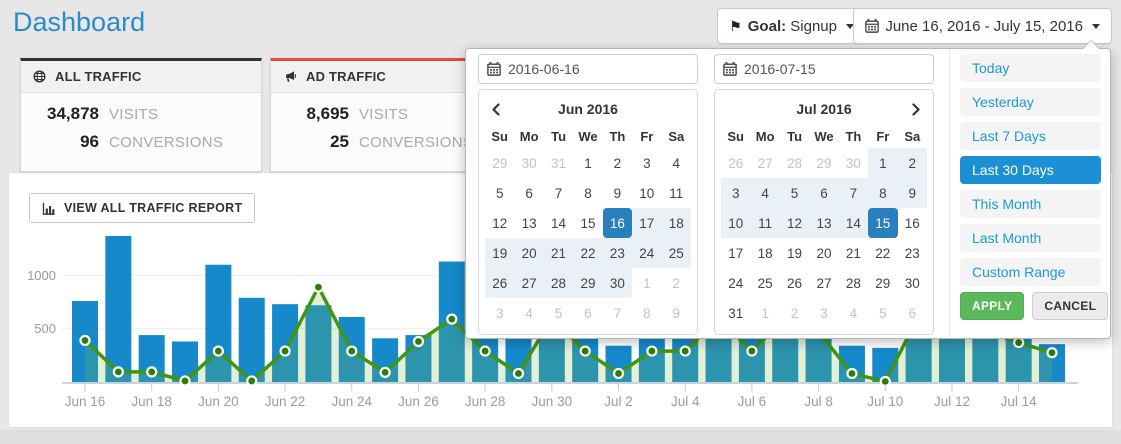  What do you see at coordinates (1070, 306) in the screenshot?
I see `cancel-button: CANCEL` at bounding box center [1070, 306].